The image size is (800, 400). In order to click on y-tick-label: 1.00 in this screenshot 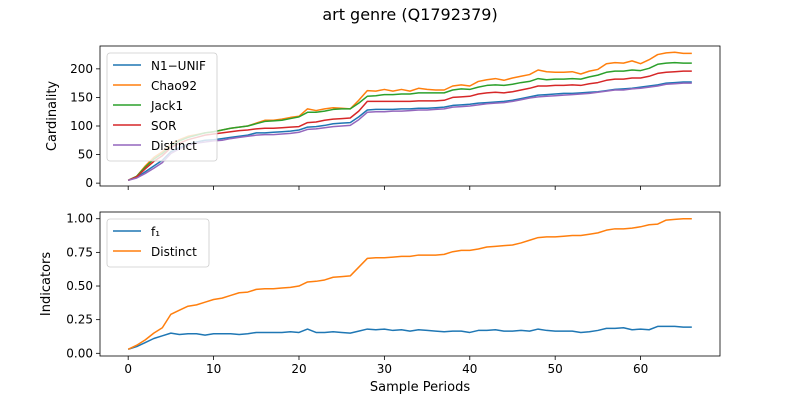, I will do `click(79, 219)`.